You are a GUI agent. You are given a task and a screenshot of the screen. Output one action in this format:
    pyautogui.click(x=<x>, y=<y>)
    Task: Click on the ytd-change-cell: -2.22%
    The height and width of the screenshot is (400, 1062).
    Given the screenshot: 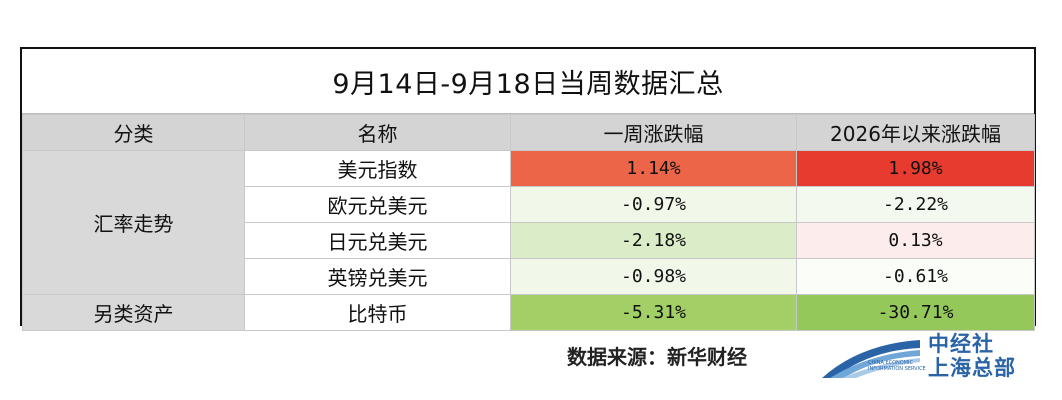 What is the action you would take?
    pyautogui.click(x=915, y=204)
    